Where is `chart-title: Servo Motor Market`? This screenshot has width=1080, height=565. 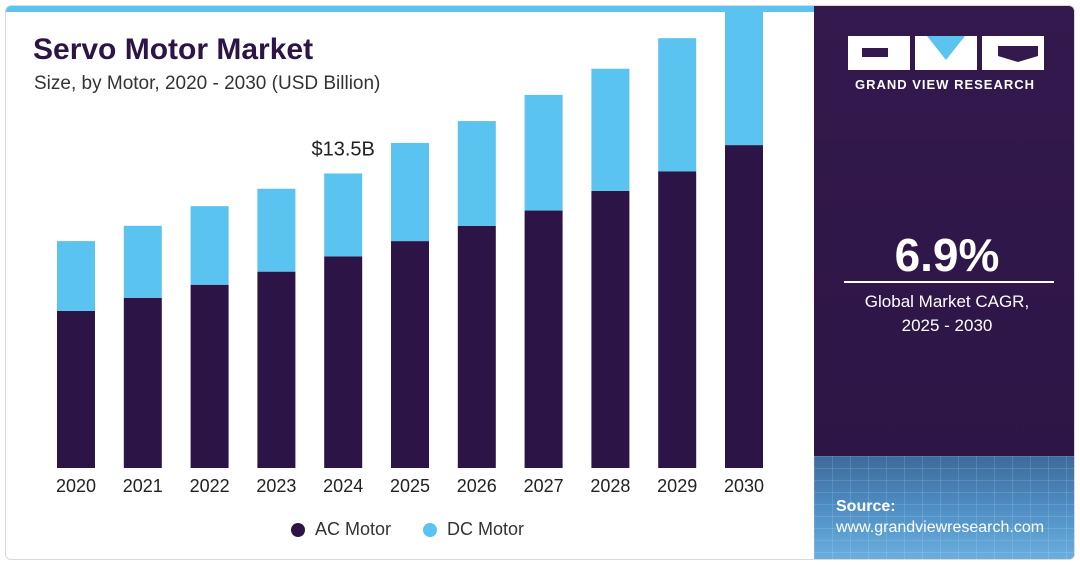
chart-title: Servo Motor Market is located at coordinates (173, 49).